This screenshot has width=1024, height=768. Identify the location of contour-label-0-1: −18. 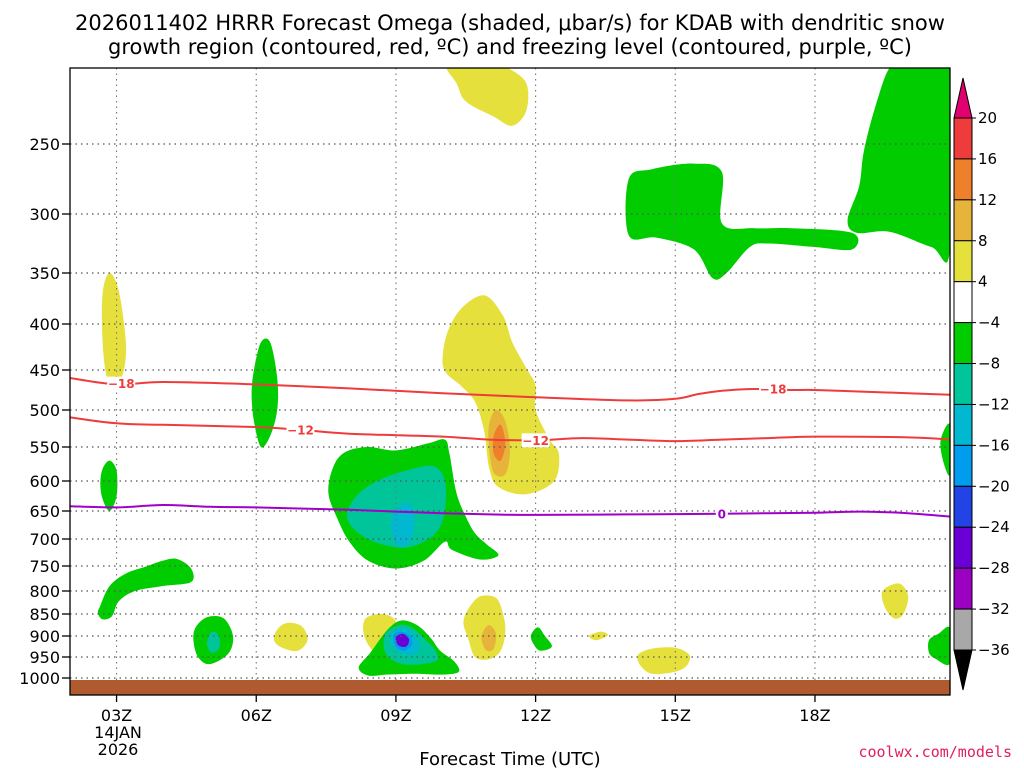
(773, 390).